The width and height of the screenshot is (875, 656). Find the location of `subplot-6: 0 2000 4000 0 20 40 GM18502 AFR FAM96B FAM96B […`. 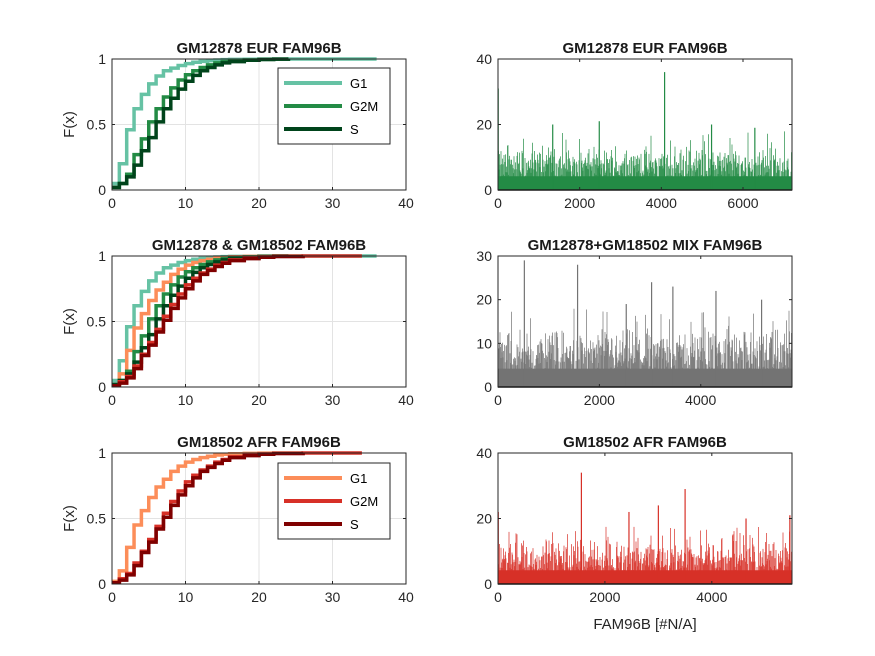

subplot-6: 0 2000 4000 0 20 40 GM18502 AFR FAM96B FAM96B [… is located at coordinates (634, 533).